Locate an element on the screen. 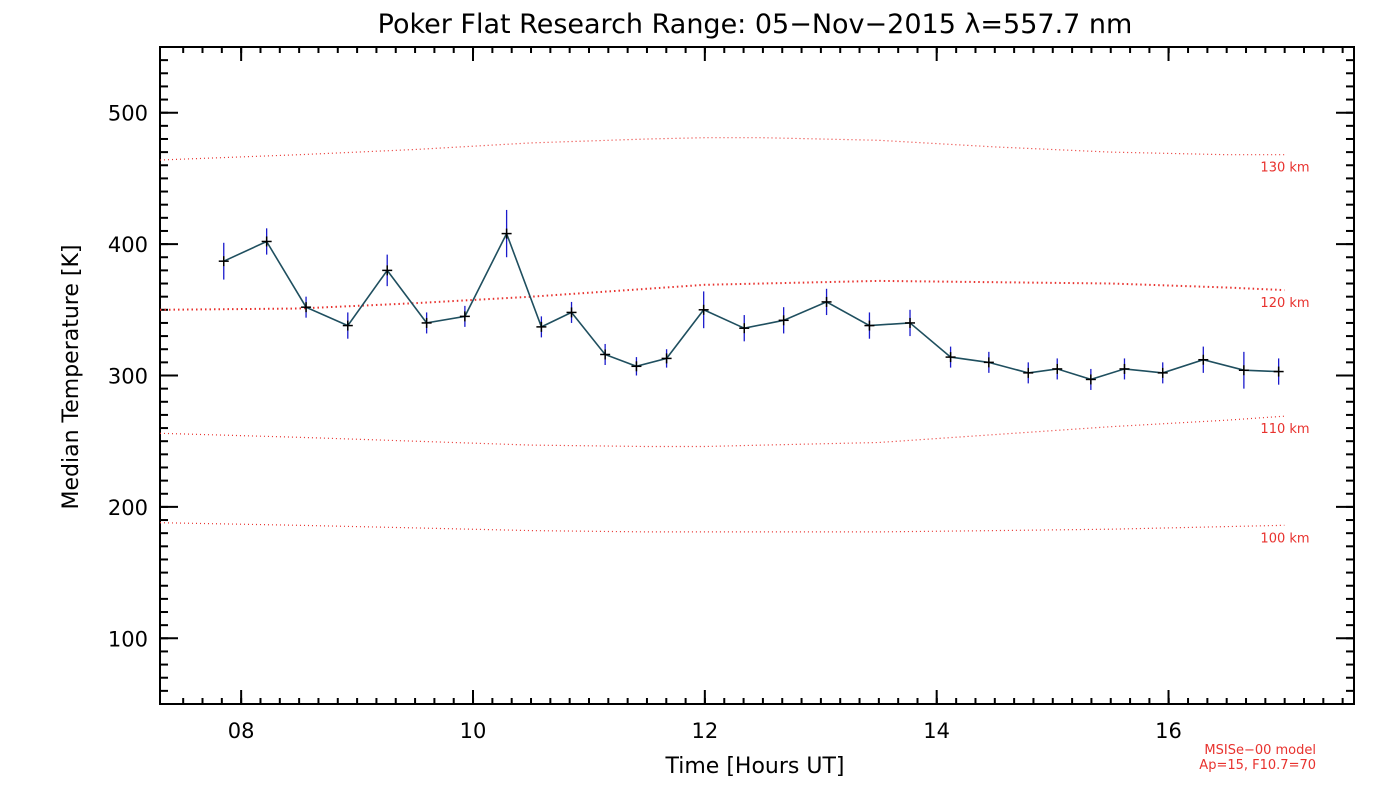 The image size is (1400, 800). y-tick-label: 100 is located at coordinates (128, 639).